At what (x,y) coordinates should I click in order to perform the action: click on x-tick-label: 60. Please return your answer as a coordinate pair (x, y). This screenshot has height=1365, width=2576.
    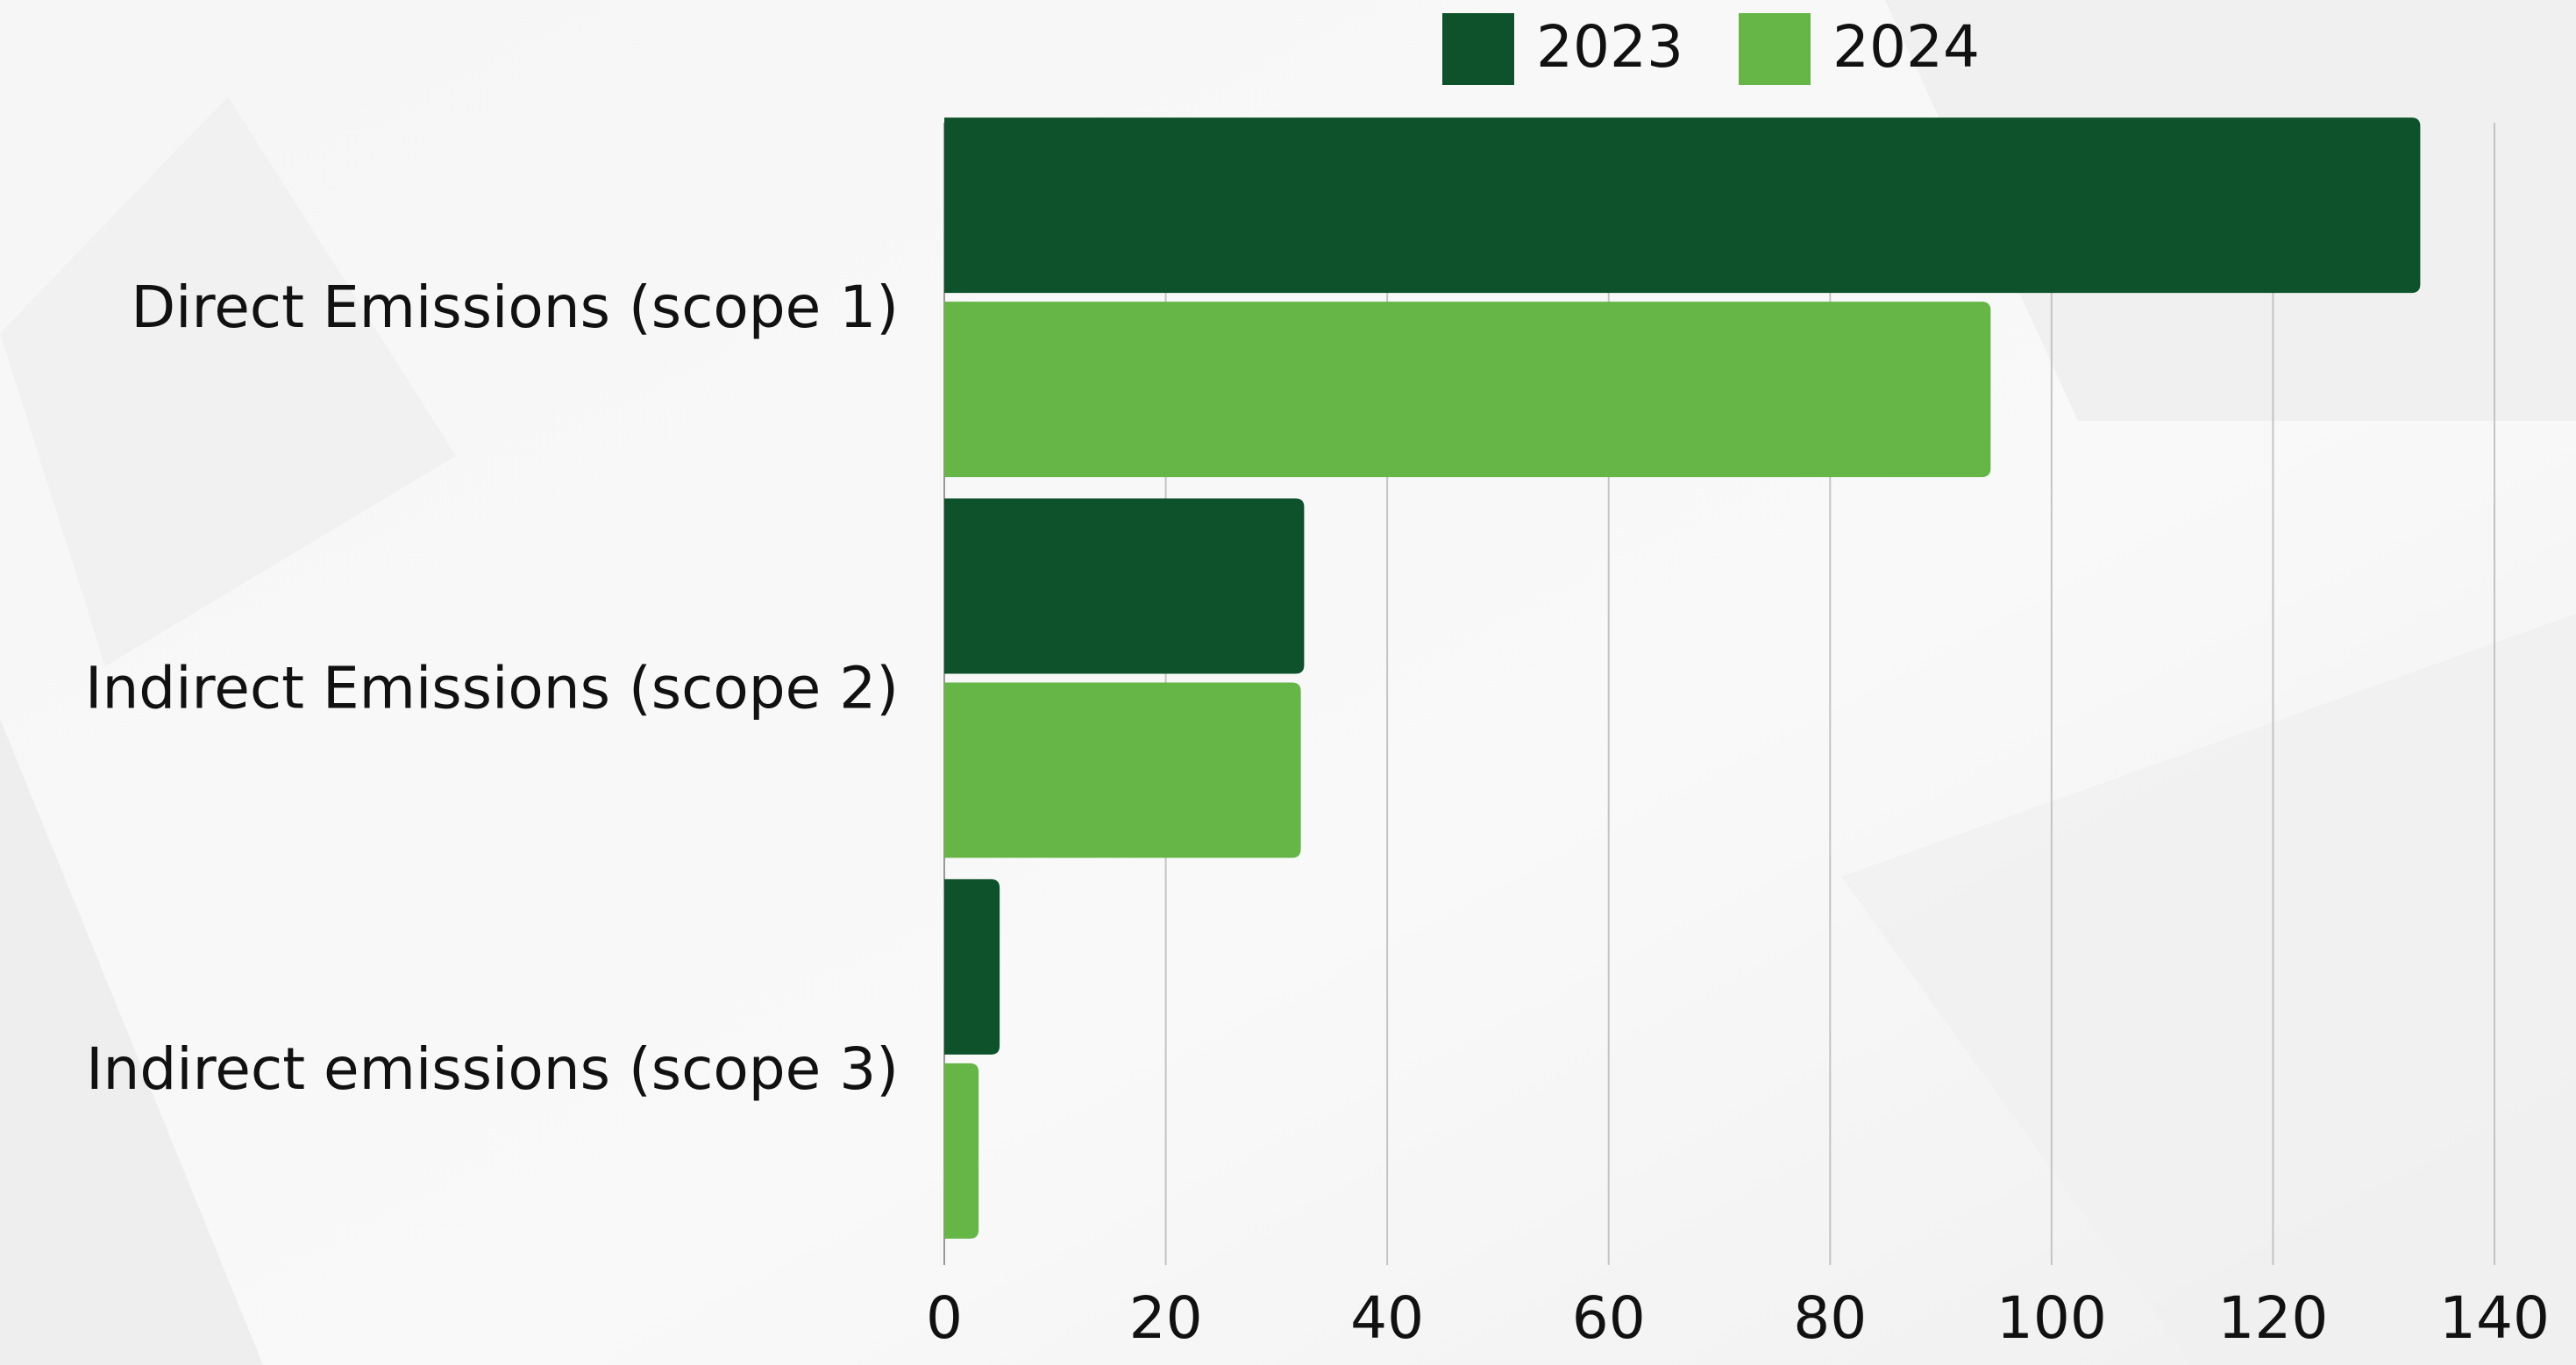
    Looking at the image, I should click on (1609, 1318).